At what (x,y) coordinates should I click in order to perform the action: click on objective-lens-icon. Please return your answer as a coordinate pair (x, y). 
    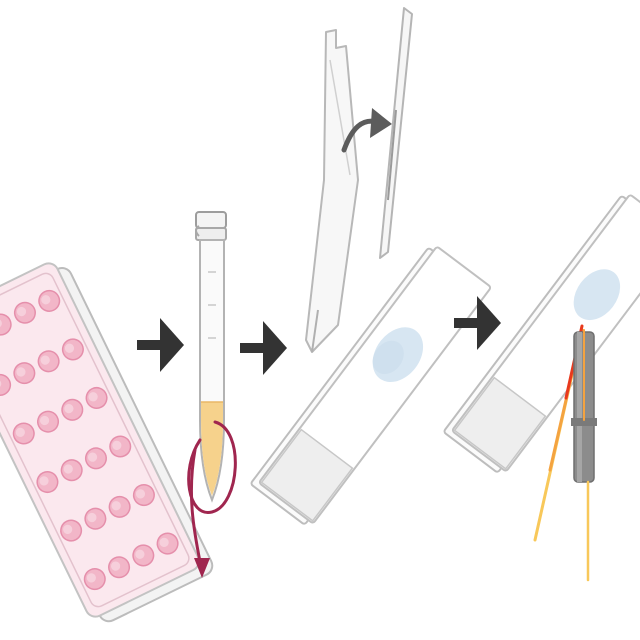
    Looking at the image, I should click on (584, 455).